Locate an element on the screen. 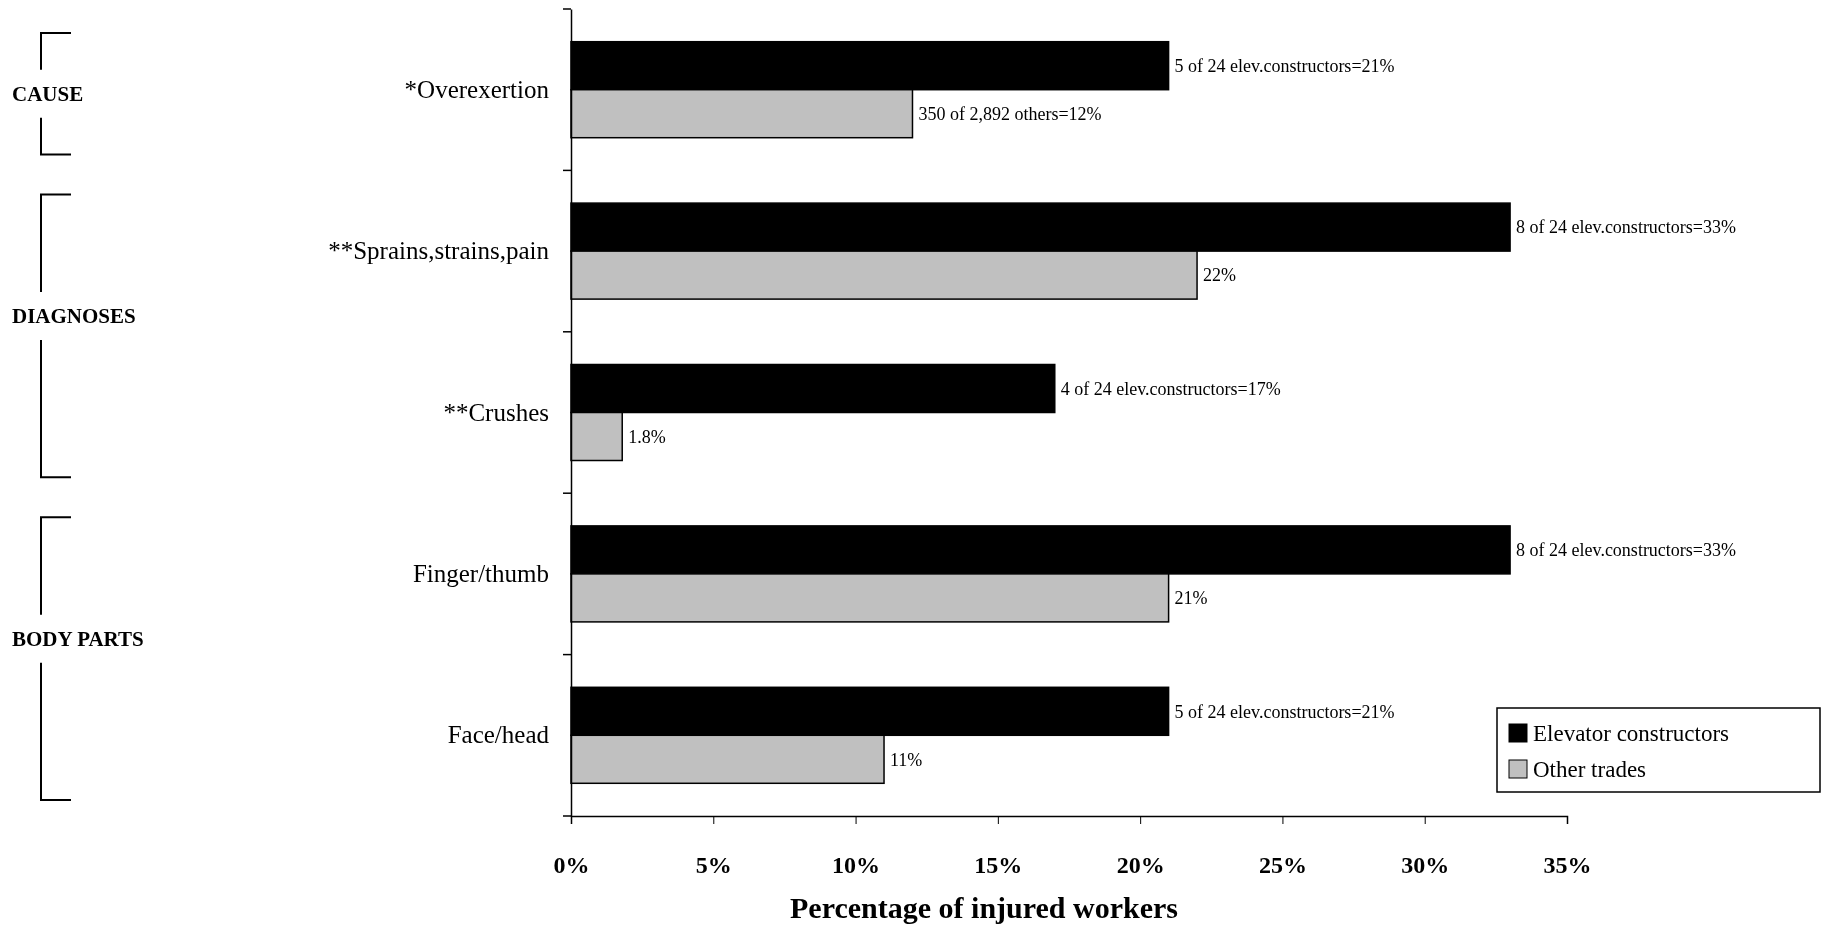 This screenshot has width=1827, height=931. x-tick-label: 20% is located at coordinates (1140, 864).